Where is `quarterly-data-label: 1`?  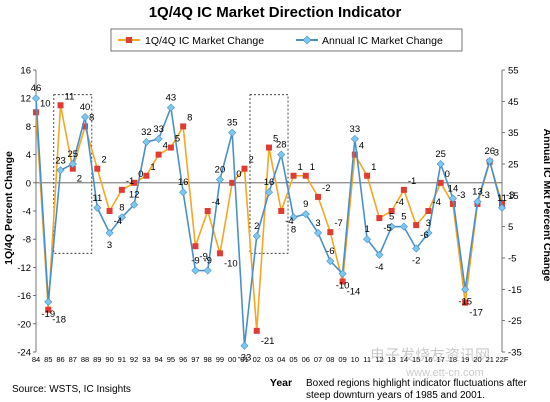 quarterly-data-label: 1 is located at coordinates (152, 167).